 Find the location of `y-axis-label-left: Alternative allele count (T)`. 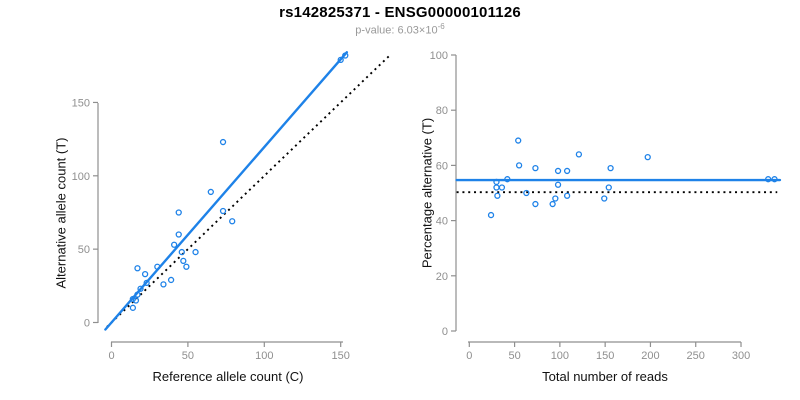

y-axis-label-left: Alternative allele count (T) is located at coordinates (61, 213).